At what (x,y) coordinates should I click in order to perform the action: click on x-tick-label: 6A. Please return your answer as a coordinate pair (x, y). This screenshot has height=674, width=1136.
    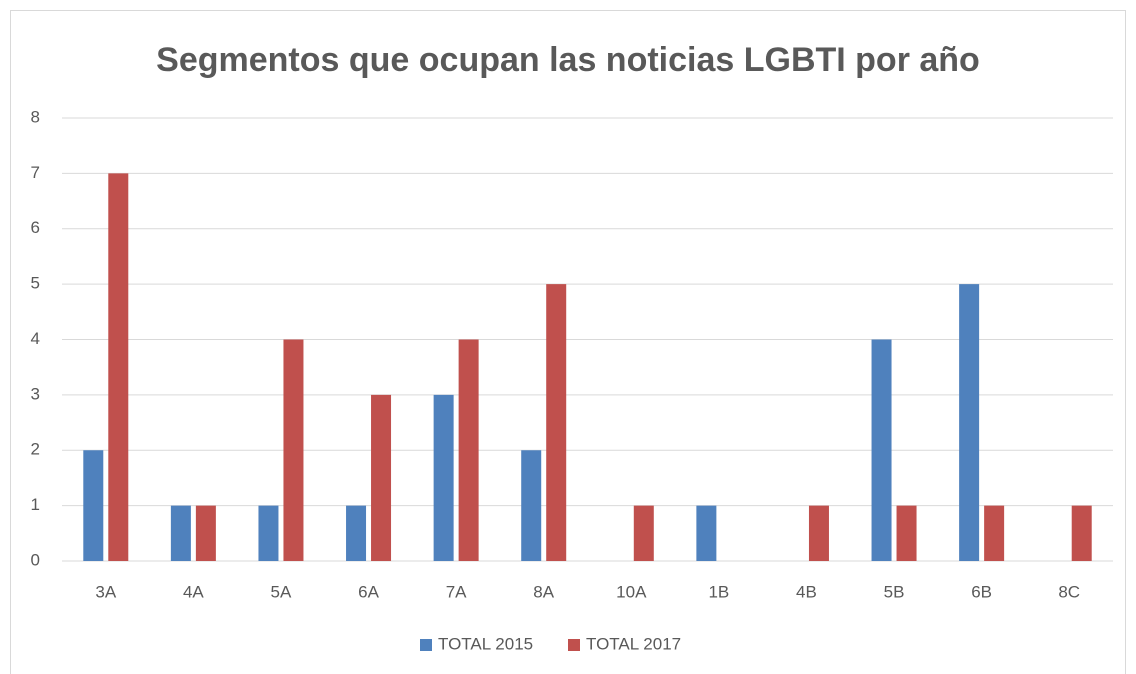
    Looking at the image, I should click on (368, 591).